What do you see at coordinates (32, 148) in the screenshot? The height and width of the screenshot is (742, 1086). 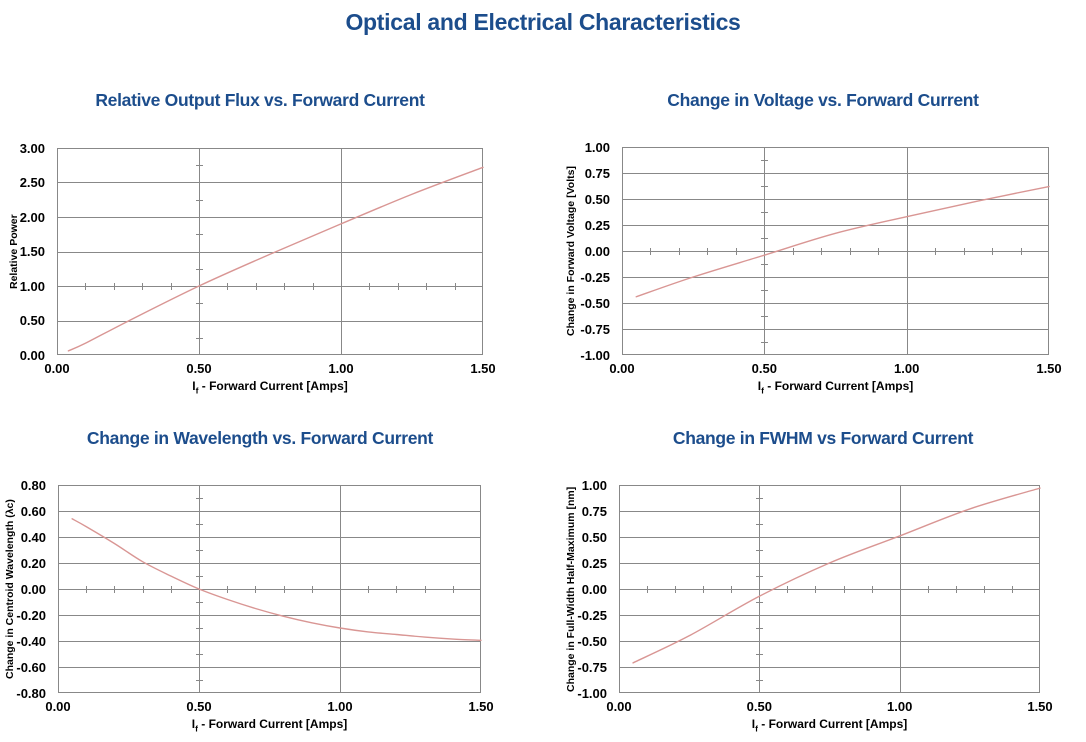 I see `y-tick-label: 3.00` at bounding box center [32, 148].